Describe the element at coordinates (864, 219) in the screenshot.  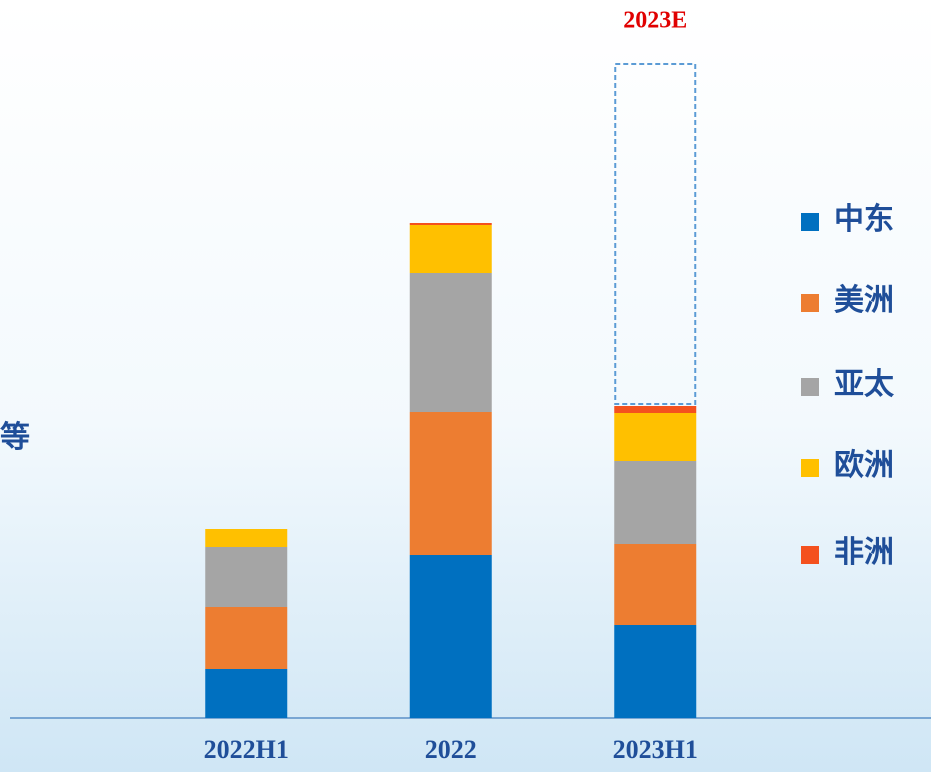
I see `legend-label: 中东` at that location.